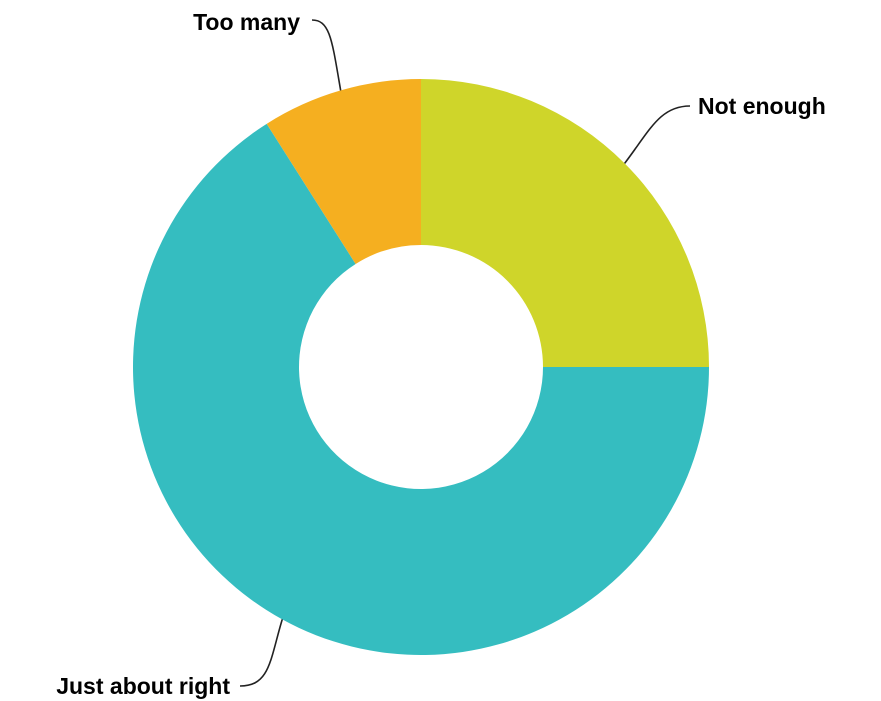  I want to click on slice-too-many, so click(343, 171).